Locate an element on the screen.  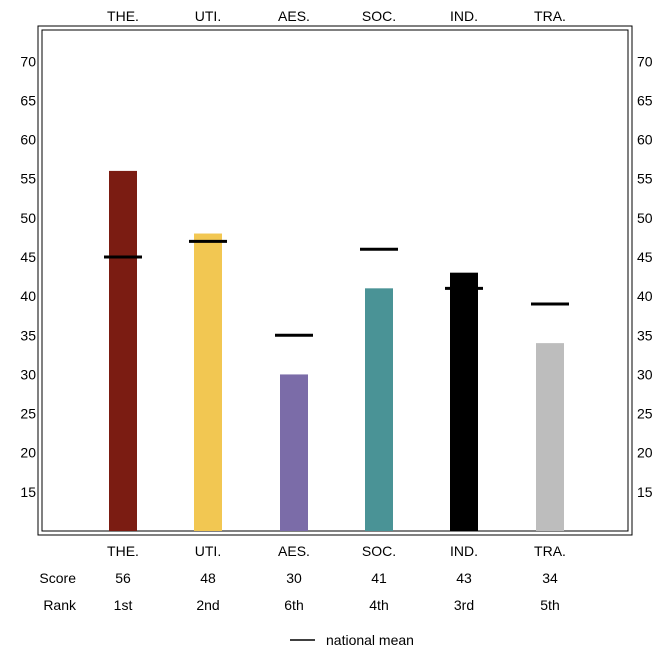
category-label-top: TRA. is located at coordinates (550, 16).